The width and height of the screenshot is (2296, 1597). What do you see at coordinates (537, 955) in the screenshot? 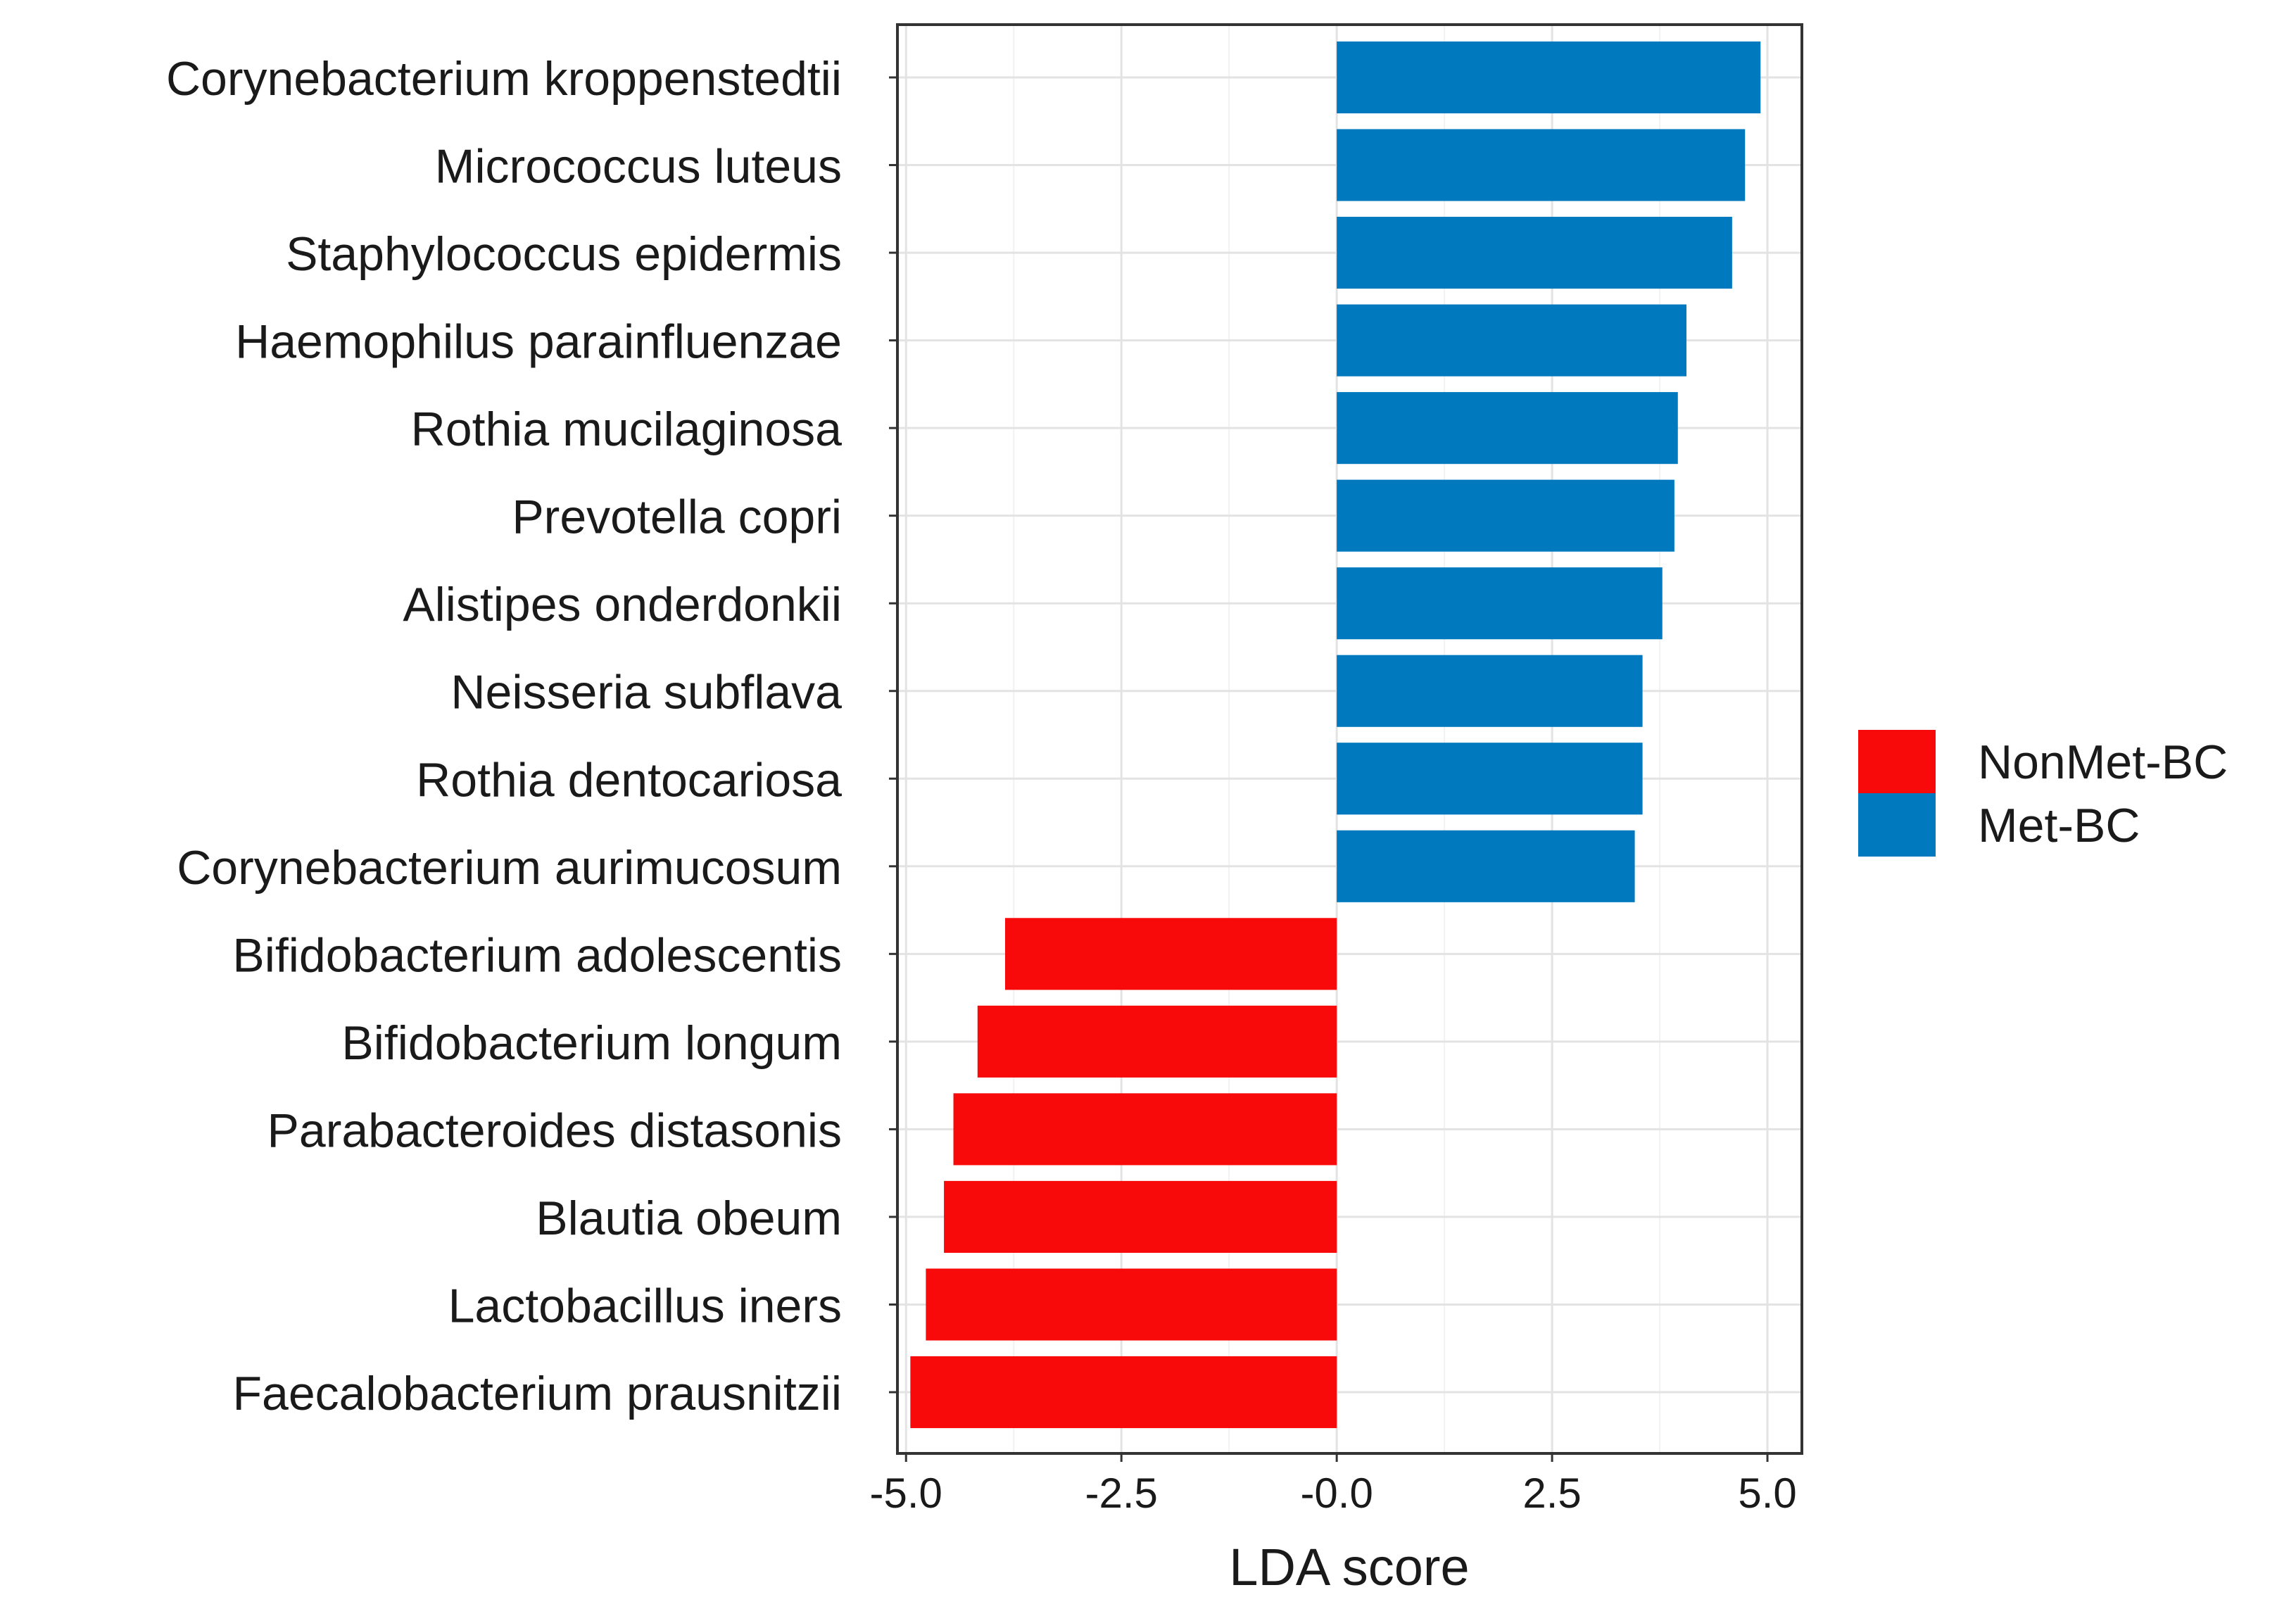
I see `y-tick-label: Bifidobacterium adolescentis` at bounding box center [537, 955].